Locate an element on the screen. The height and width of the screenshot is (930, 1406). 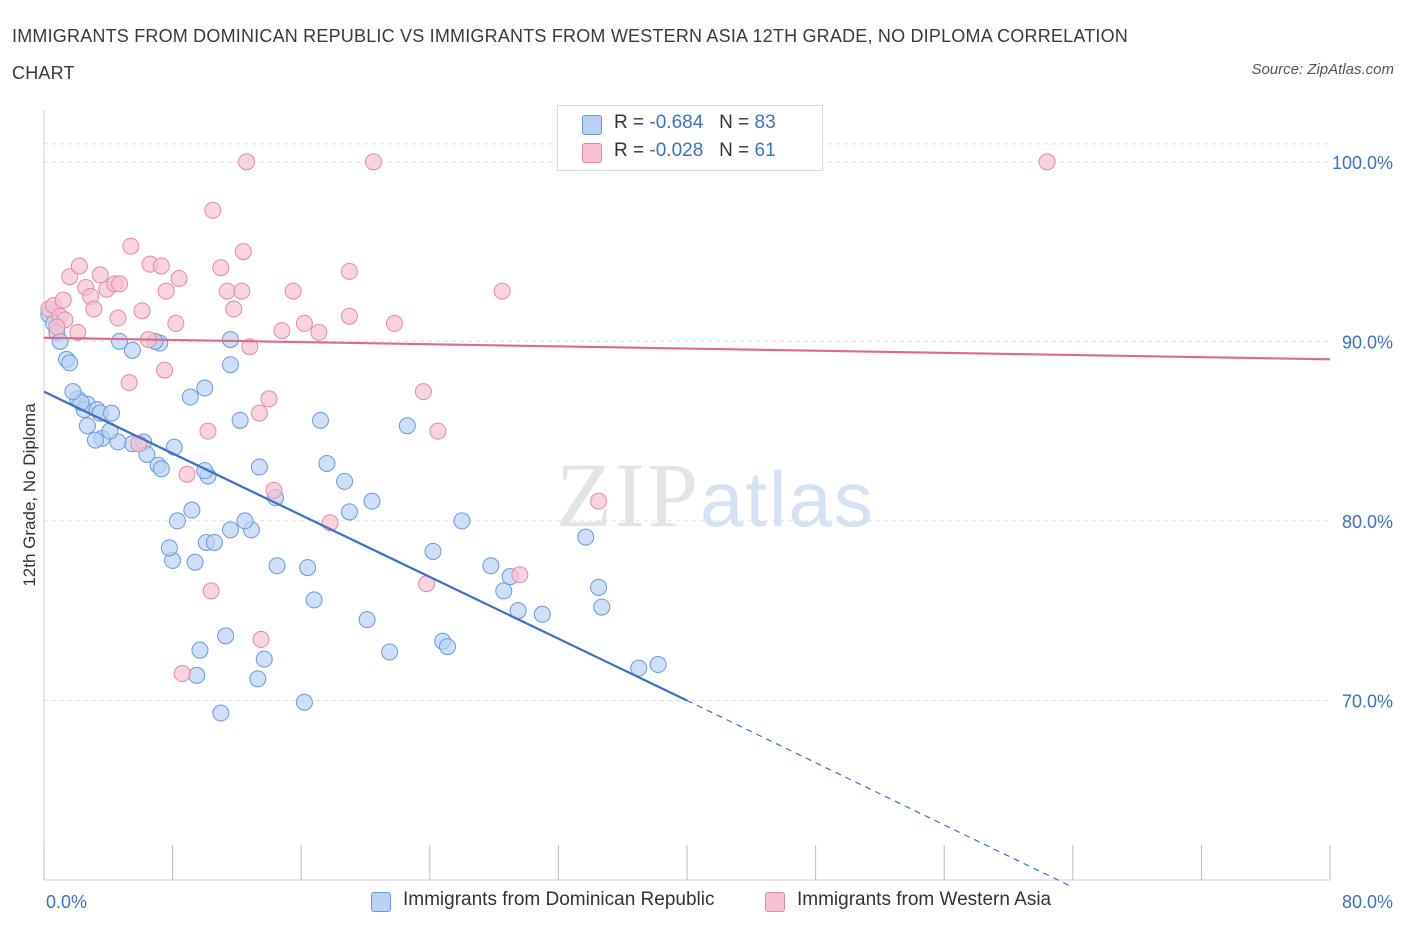
legend-swatch-pink is located at coordinates (592, 153).